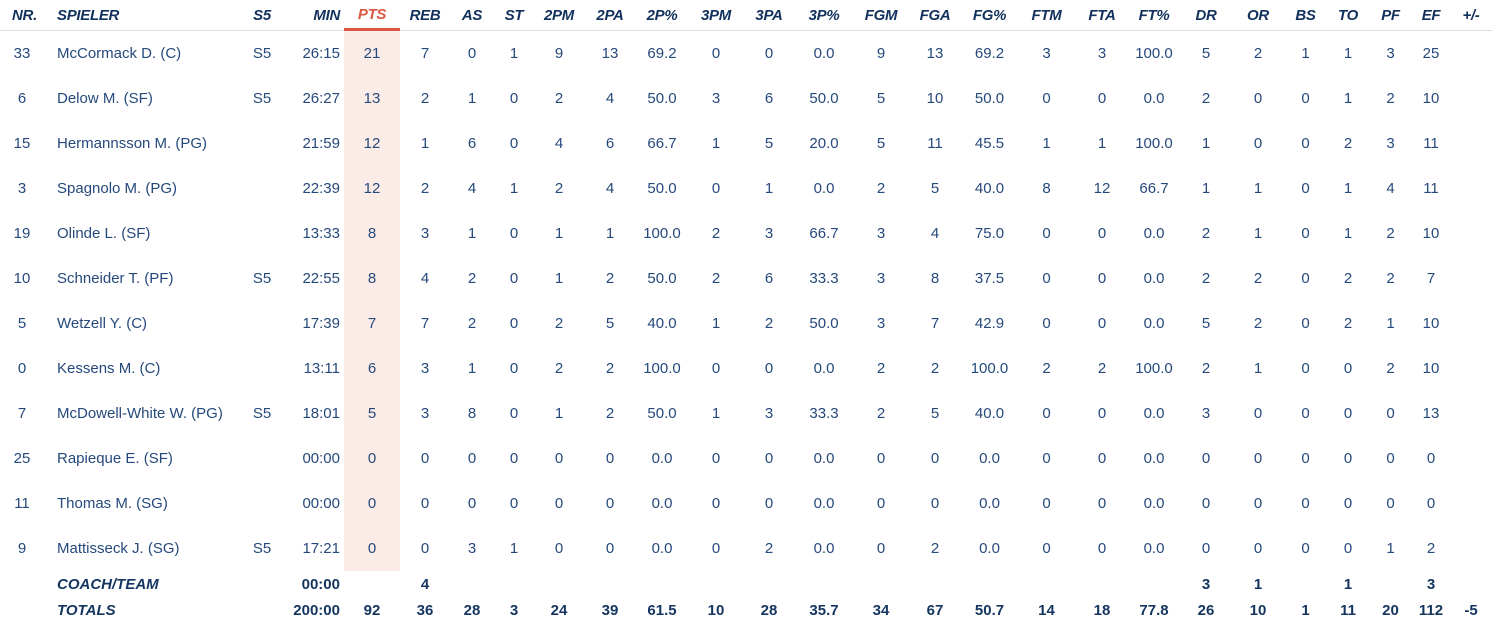 The image size is (1492, 632). I want to click on column-header-to: TO, so click(1348, 15).